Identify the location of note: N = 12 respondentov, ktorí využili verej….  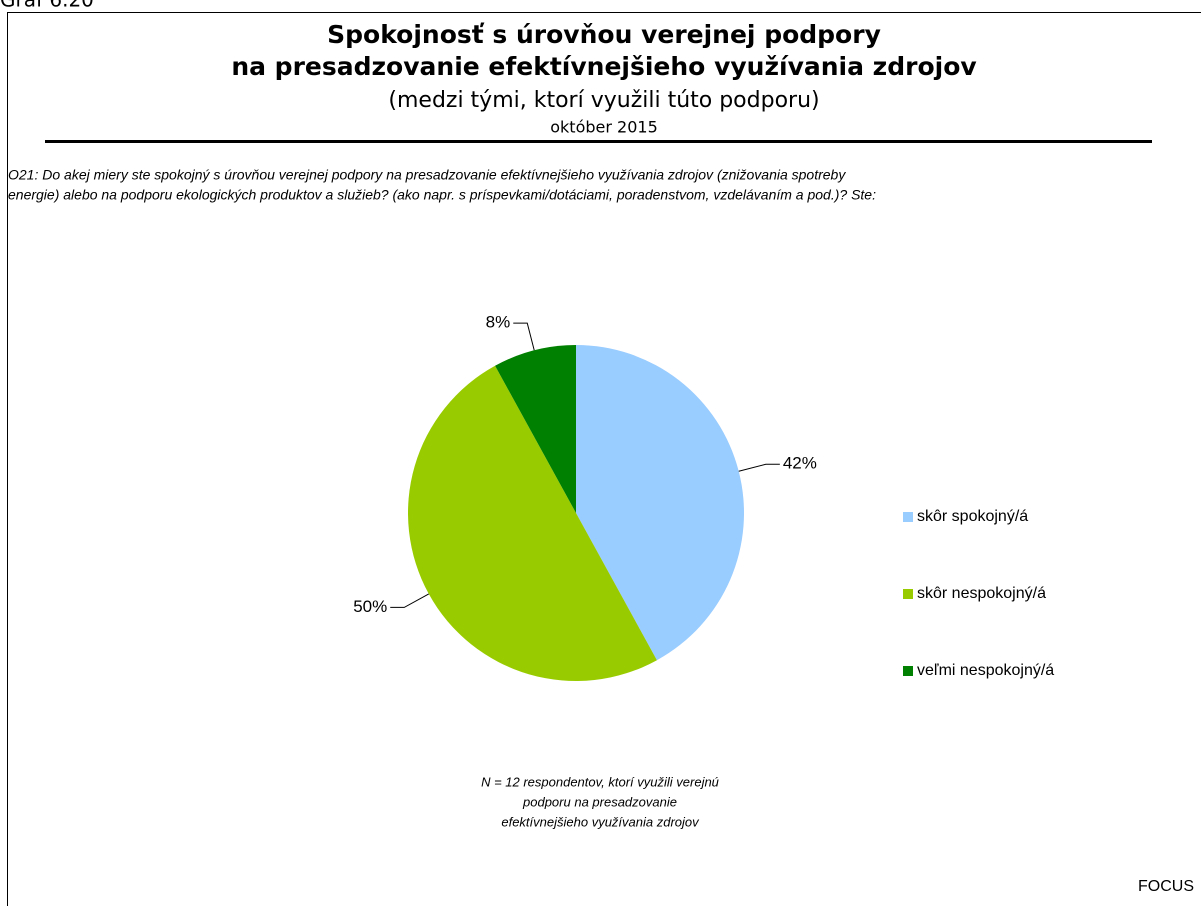
(600, 781).